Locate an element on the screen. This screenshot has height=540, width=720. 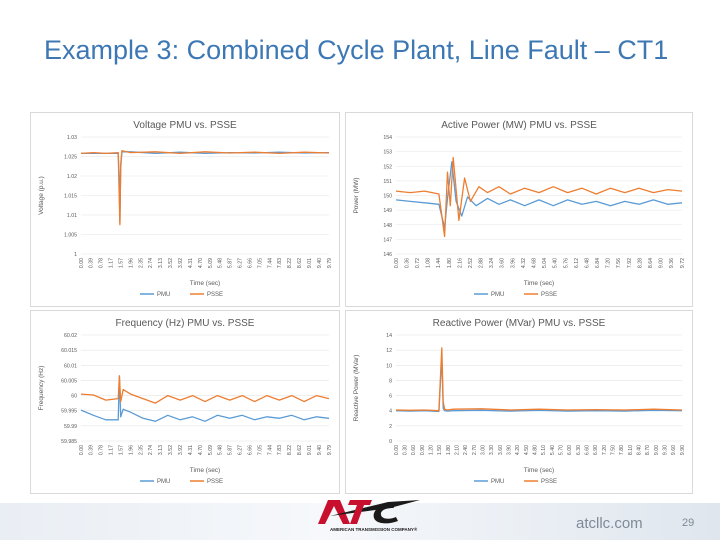
x-tick-label: 0.39 is located at coordinates (92, 450).